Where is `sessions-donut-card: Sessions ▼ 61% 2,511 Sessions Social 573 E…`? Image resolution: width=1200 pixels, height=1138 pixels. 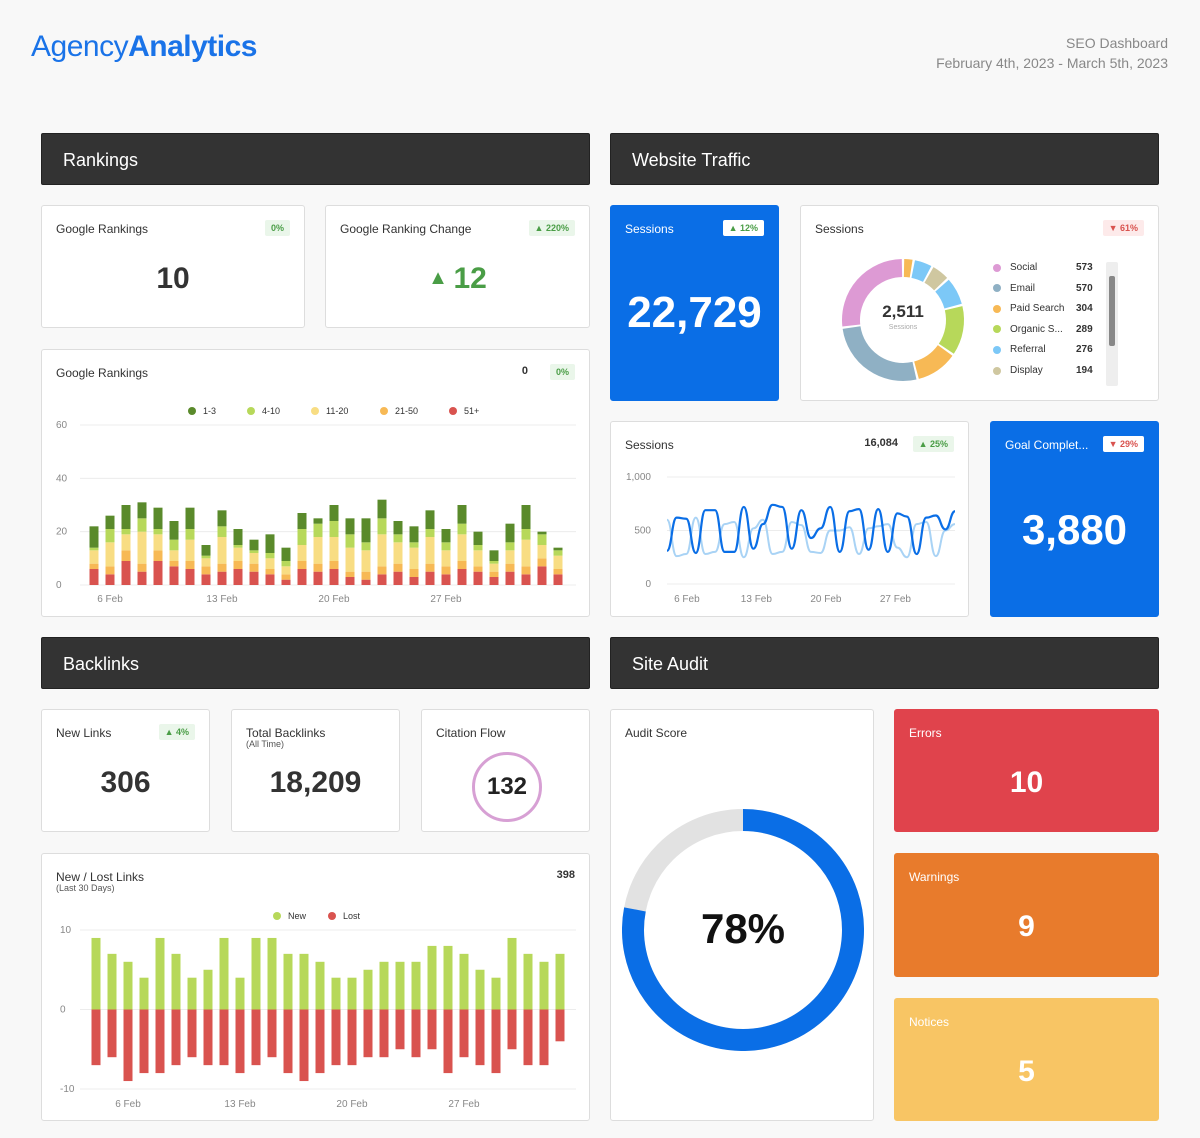 sessions-donut-card: Sessions ▼ 61% 2,511 Sessions Social 573 E… is located at coordinates (979, 303).